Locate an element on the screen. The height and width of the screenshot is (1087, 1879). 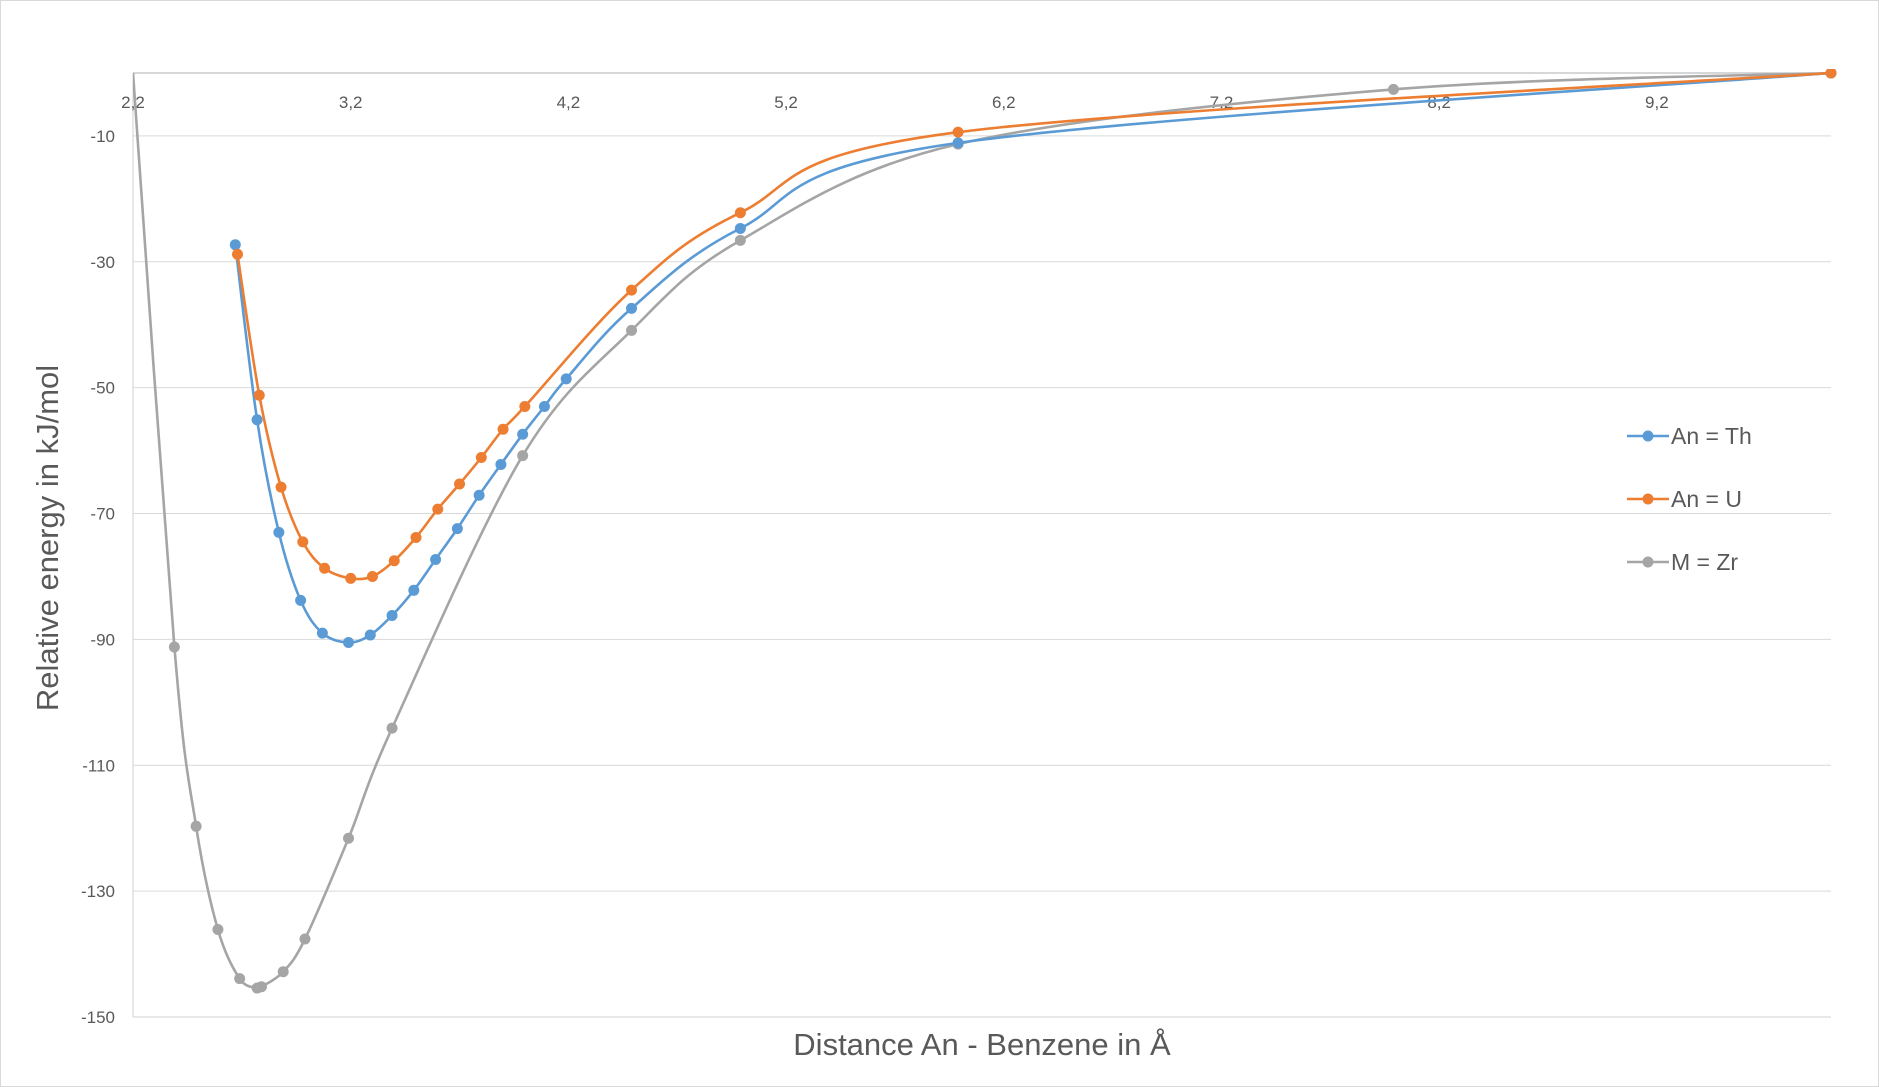
x-tick-labels: 2,2 3,2 4,2 5,2 6,2 7,2 8,2 9,2 is located at coordinates (894, 102).